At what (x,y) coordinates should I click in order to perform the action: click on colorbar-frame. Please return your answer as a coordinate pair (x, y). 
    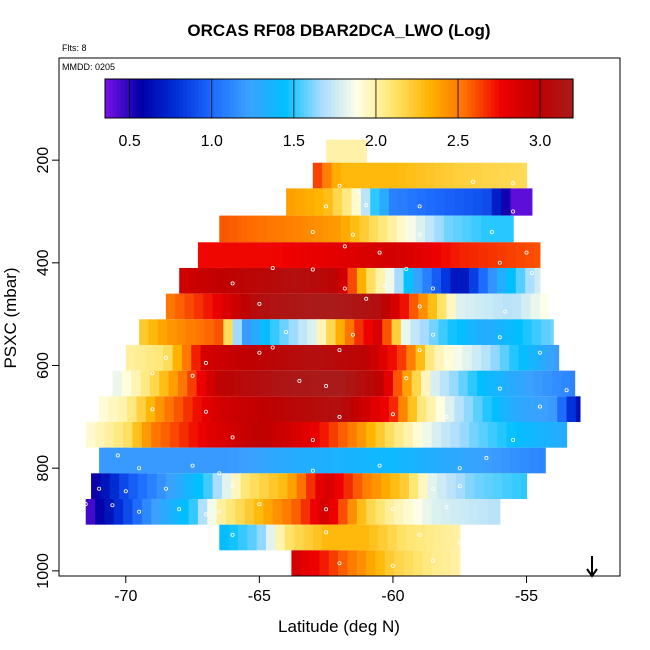
    Looking at the image, I should click on (339, 98).